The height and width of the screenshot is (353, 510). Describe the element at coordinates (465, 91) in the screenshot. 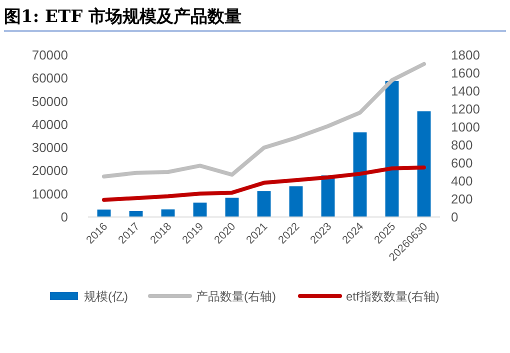

I see `y2-tick-label: 1400` at that location.